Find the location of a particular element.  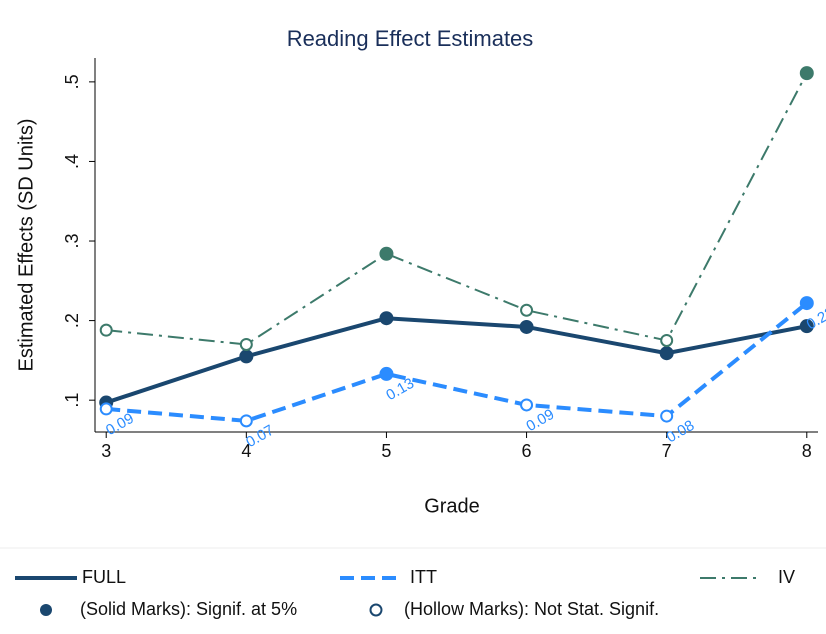

legend-solid-marker is located at coordinates (46, 610).